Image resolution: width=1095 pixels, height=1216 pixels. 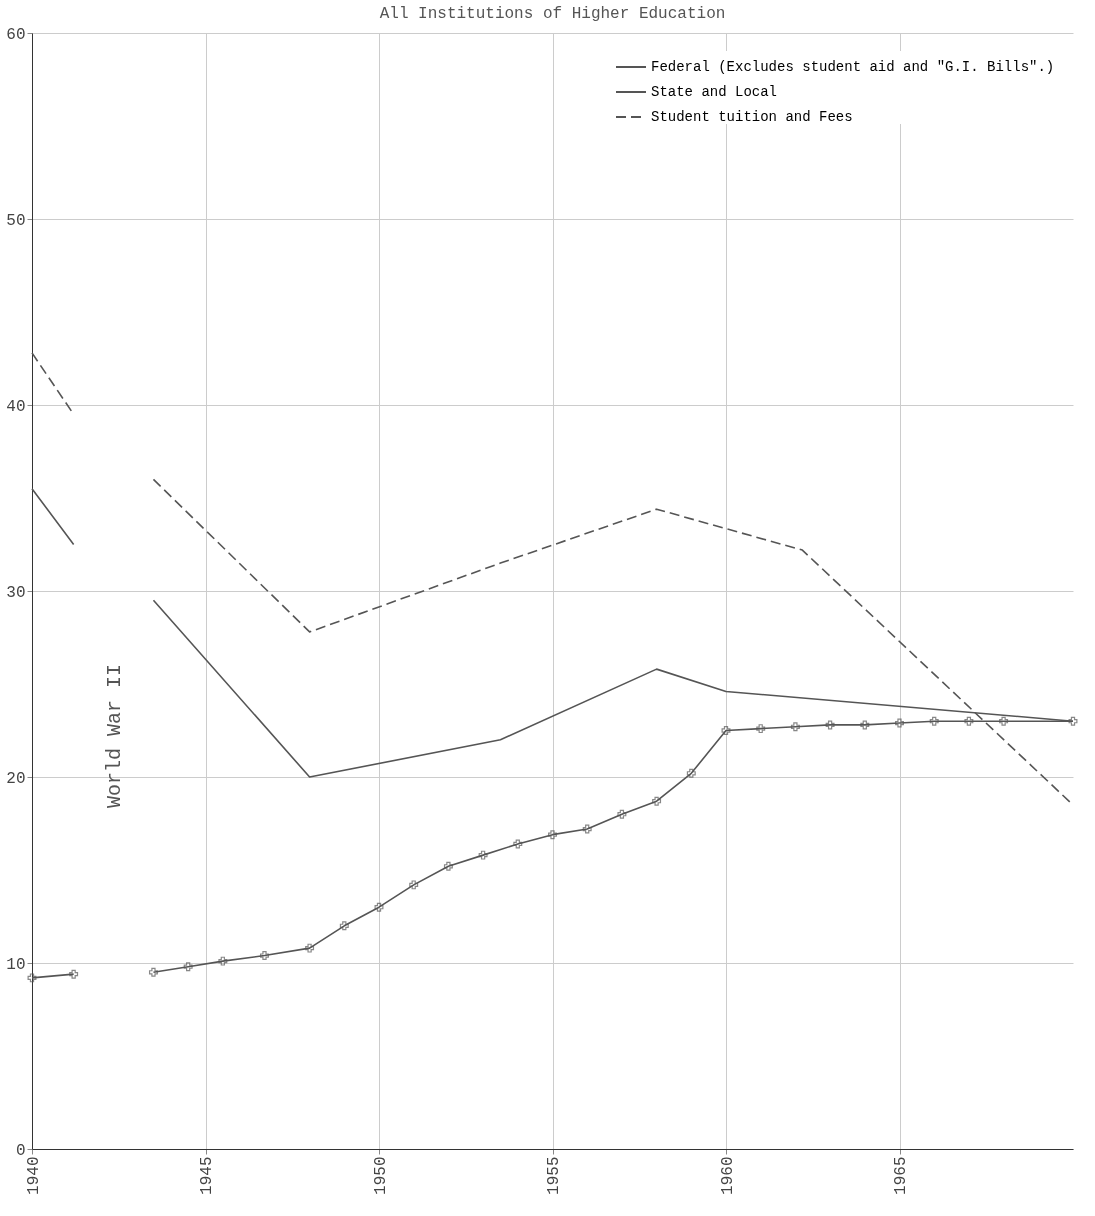 I want to click on legend-label: State and Local, so click(x=714, y=92).